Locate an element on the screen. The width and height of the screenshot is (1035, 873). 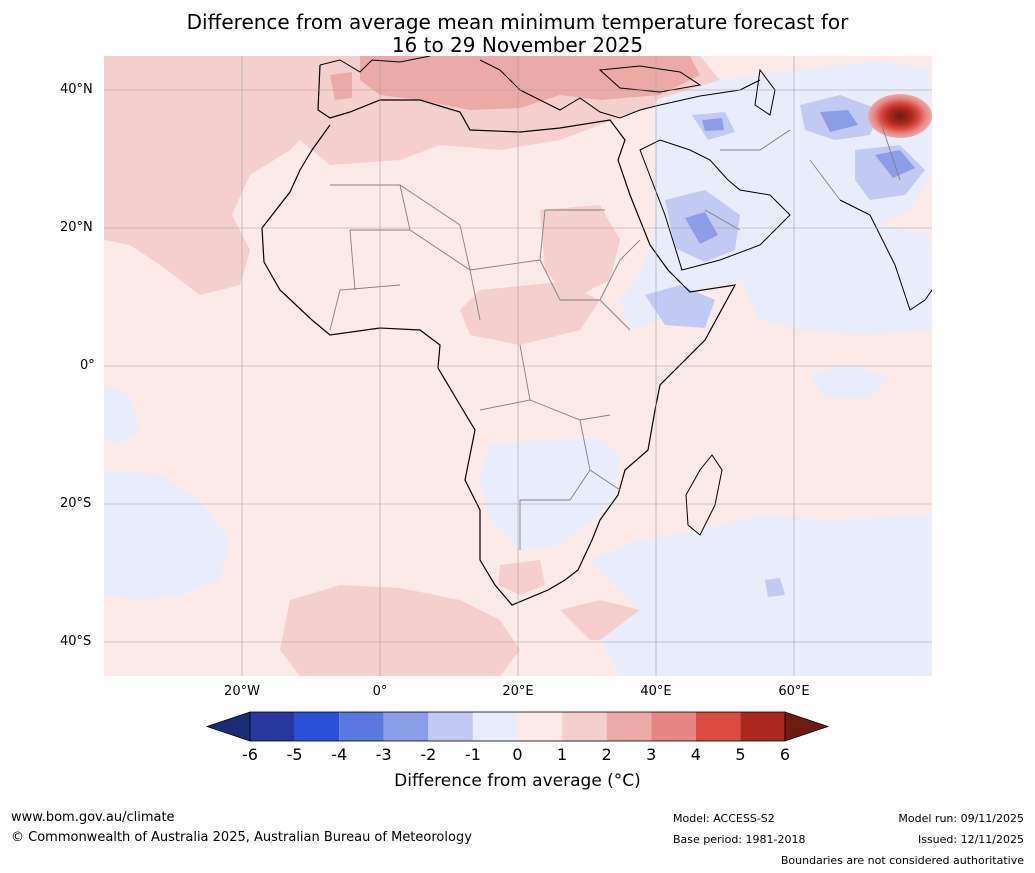
colorbar-tick-label: 0 is located at coordinates (517, 754).